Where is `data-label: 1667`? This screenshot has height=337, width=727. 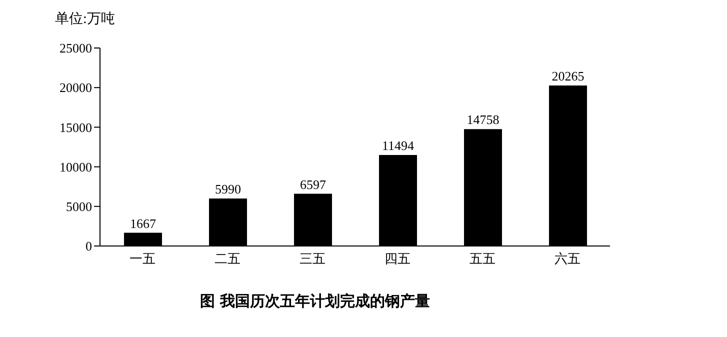 data-label: 1667 is located at coordinates (143, 223).